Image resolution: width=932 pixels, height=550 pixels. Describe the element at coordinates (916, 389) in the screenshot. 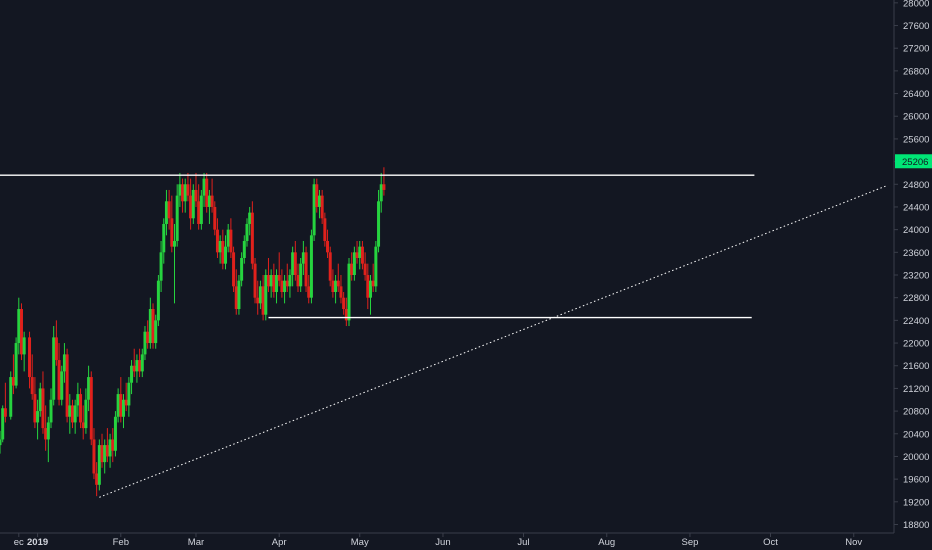

I see `y-tick-label: 21200` at that location.